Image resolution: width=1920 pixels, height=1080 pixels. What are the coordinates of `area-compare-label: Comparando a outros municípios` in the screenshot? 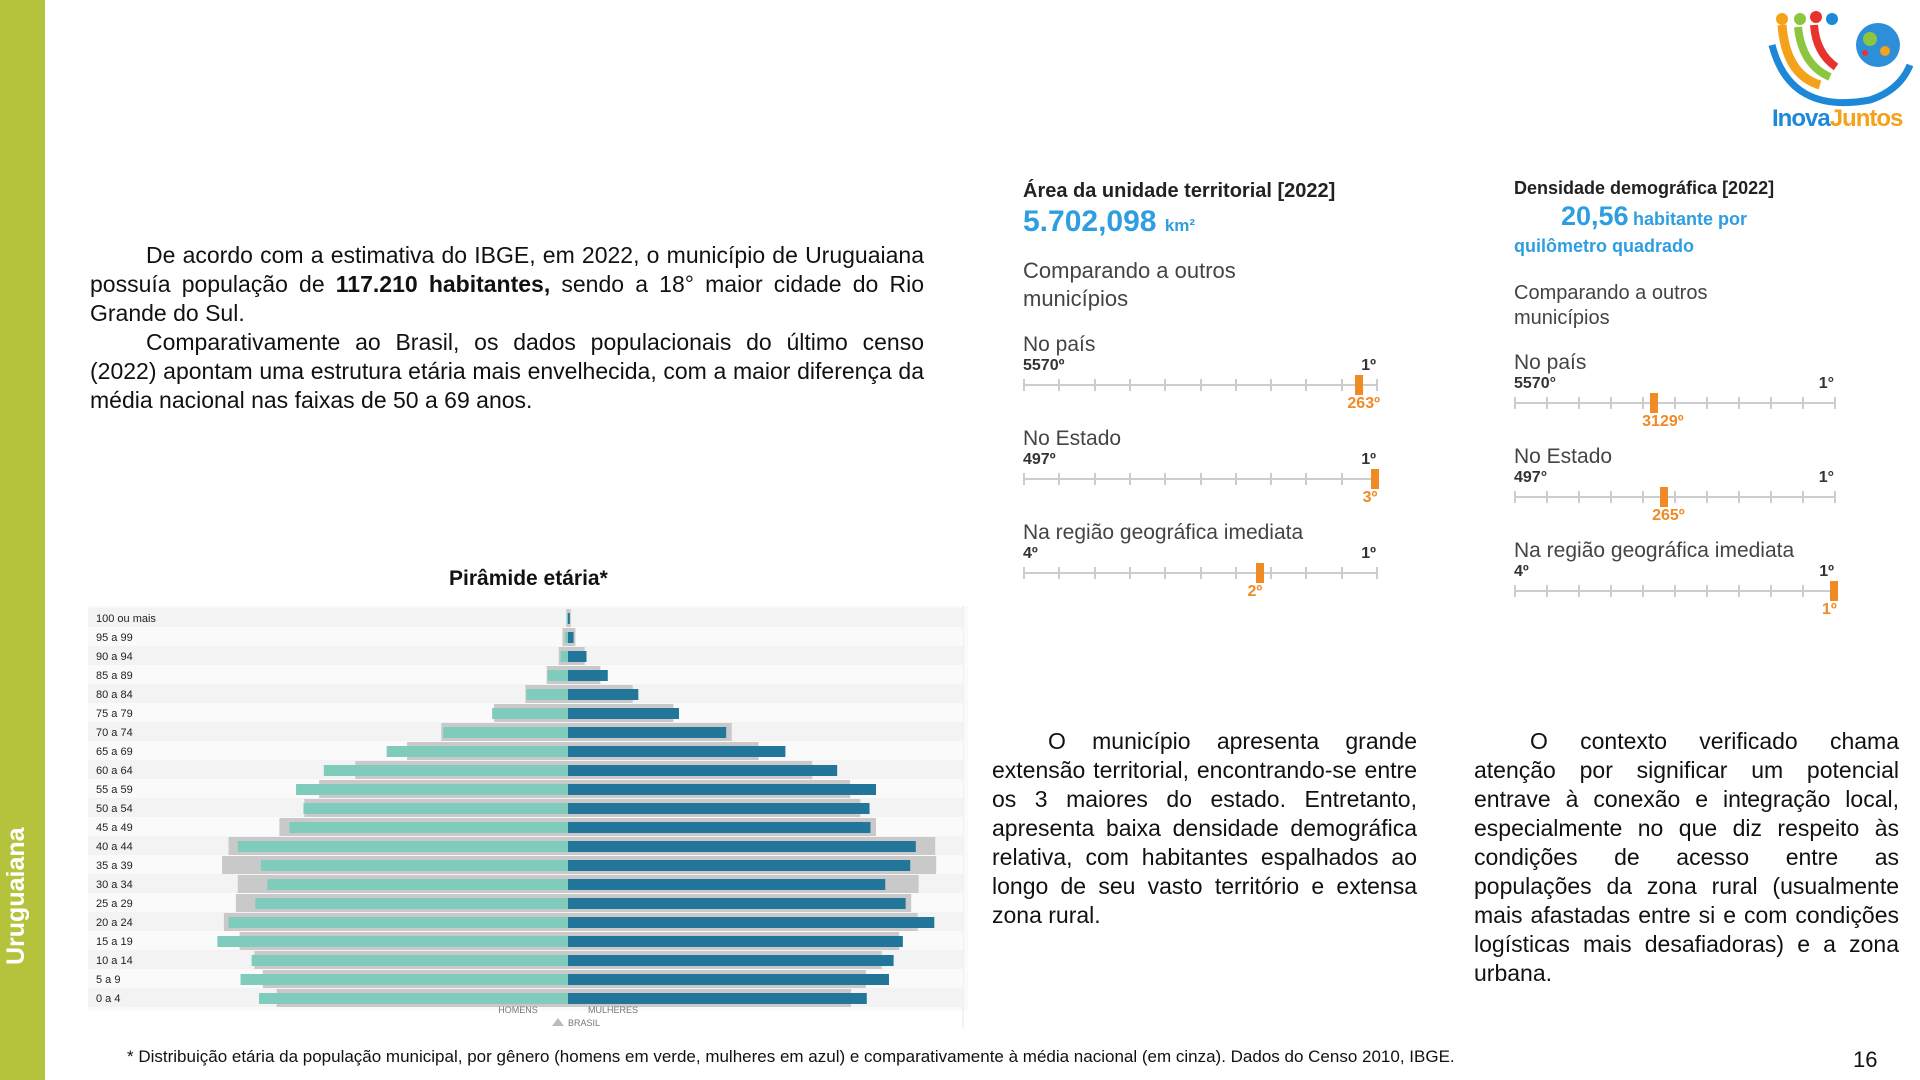 It's located at (1129, 284).